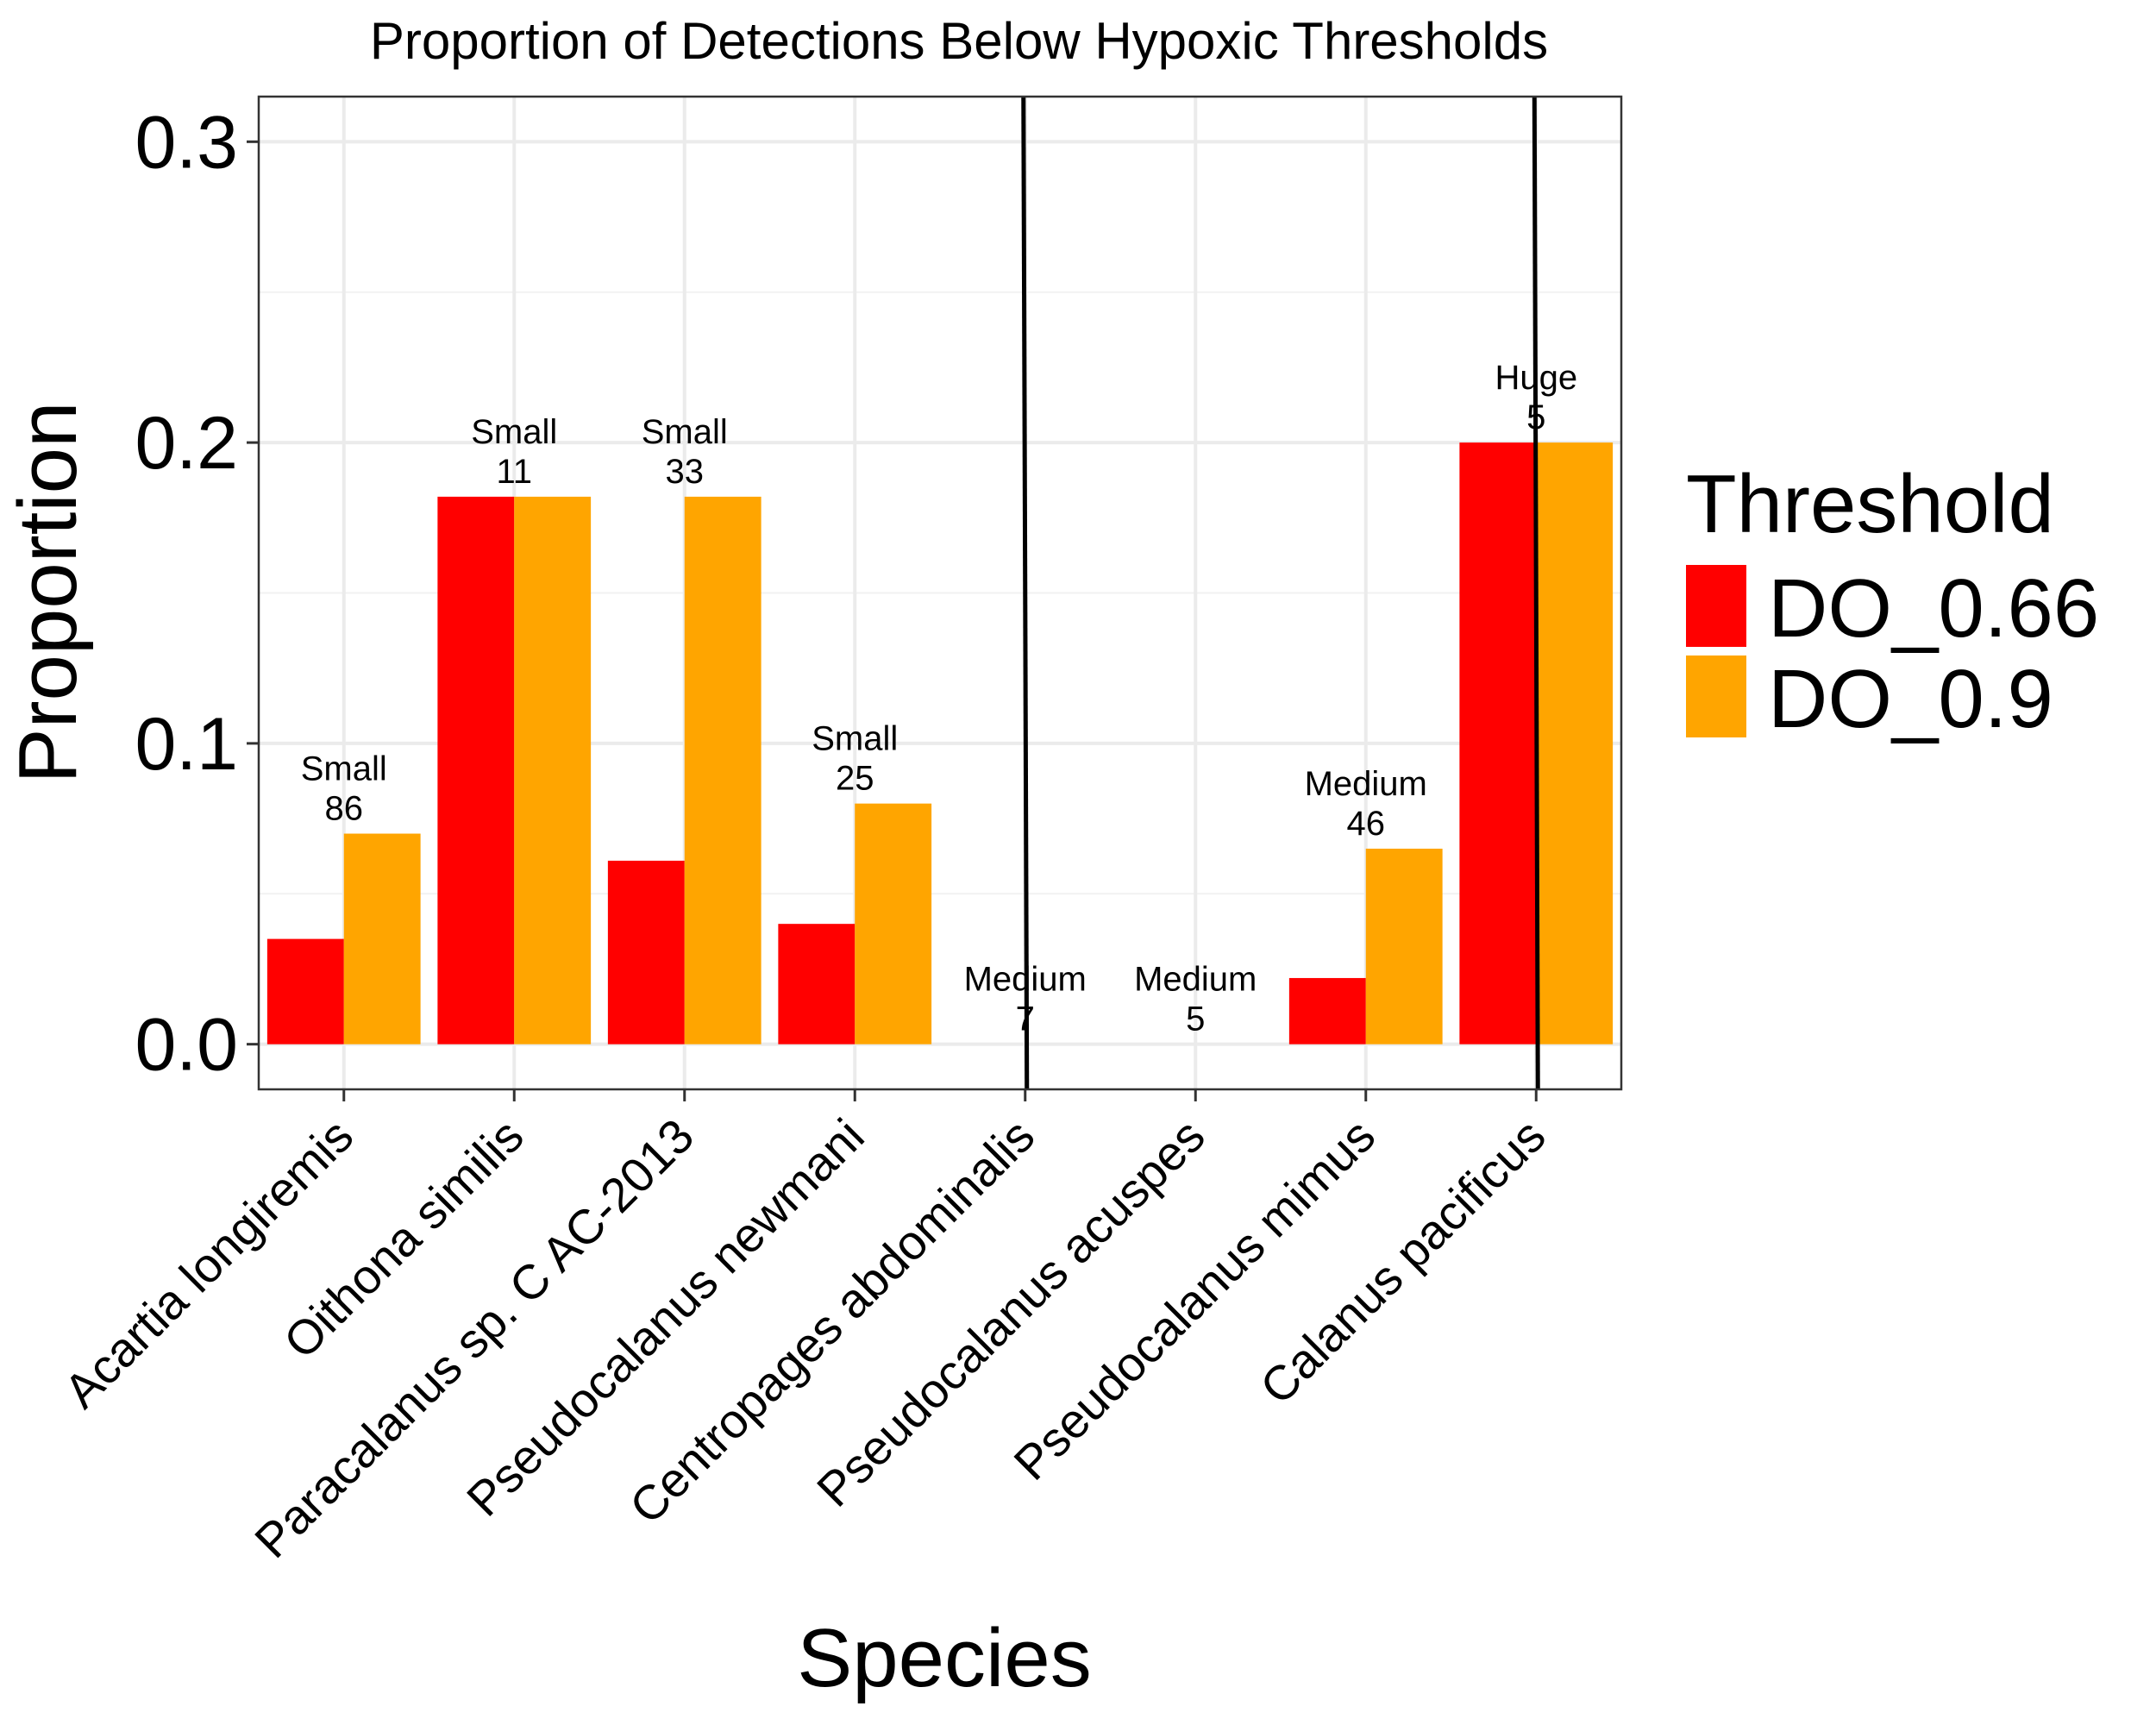 The height and width of the screenshot is (1725, 2156). What do you see at coordinates (1403, 1261) in the screenshot?
I see `x-tick-label: Calanus pacificus` at bounding box center [1403, 1261].